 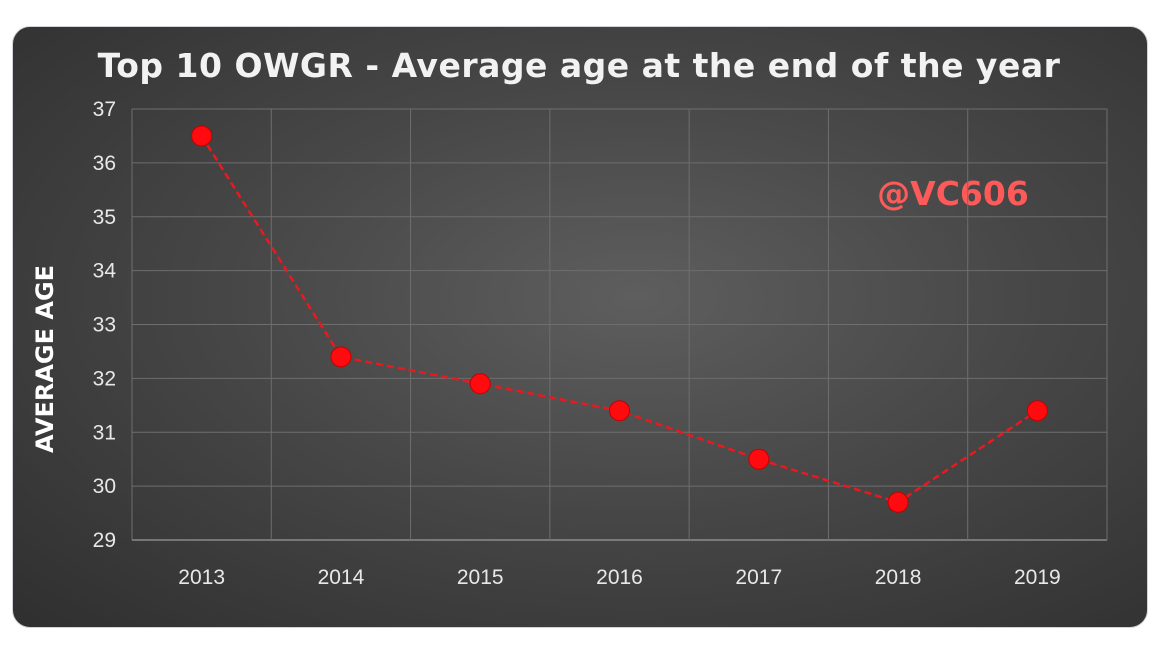 I want to click on x-tick-label: 2014, so click(x=341, y=577).